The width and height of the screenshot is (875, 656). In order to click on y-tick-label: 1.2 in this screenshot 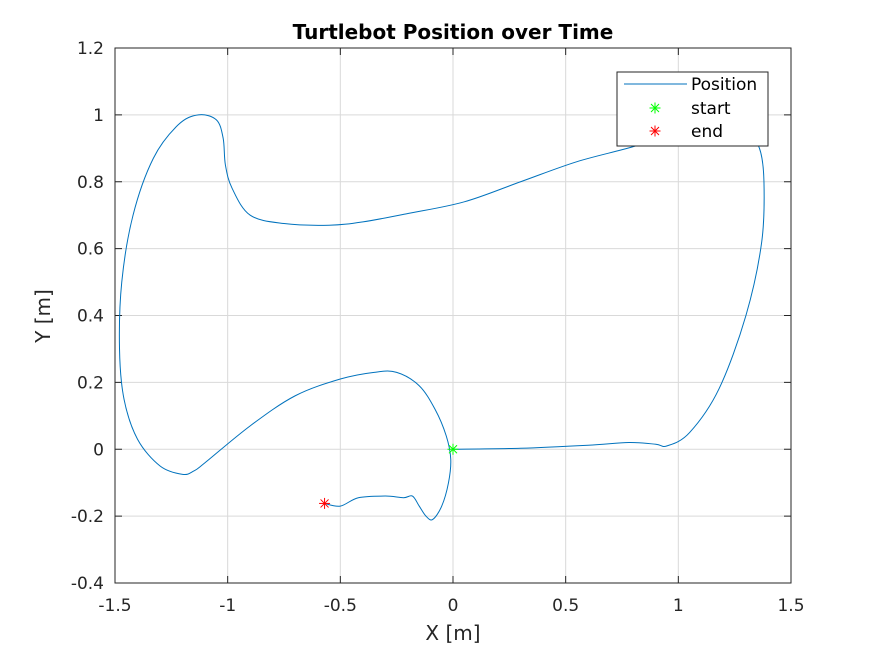, I will do `click(90, 49)`.